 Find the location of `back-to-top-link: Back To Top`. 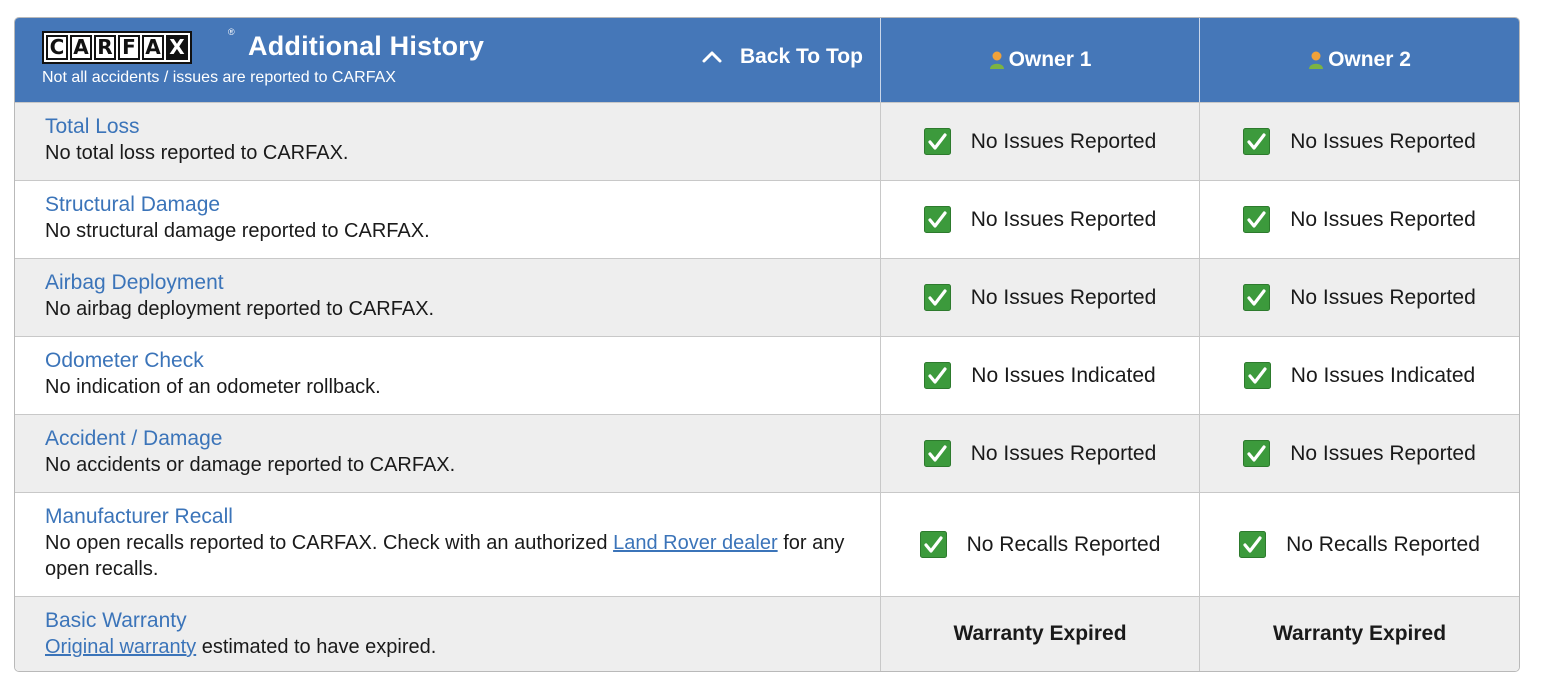

back-to-top-link: Back To Top is located at coordinates (782, 57).